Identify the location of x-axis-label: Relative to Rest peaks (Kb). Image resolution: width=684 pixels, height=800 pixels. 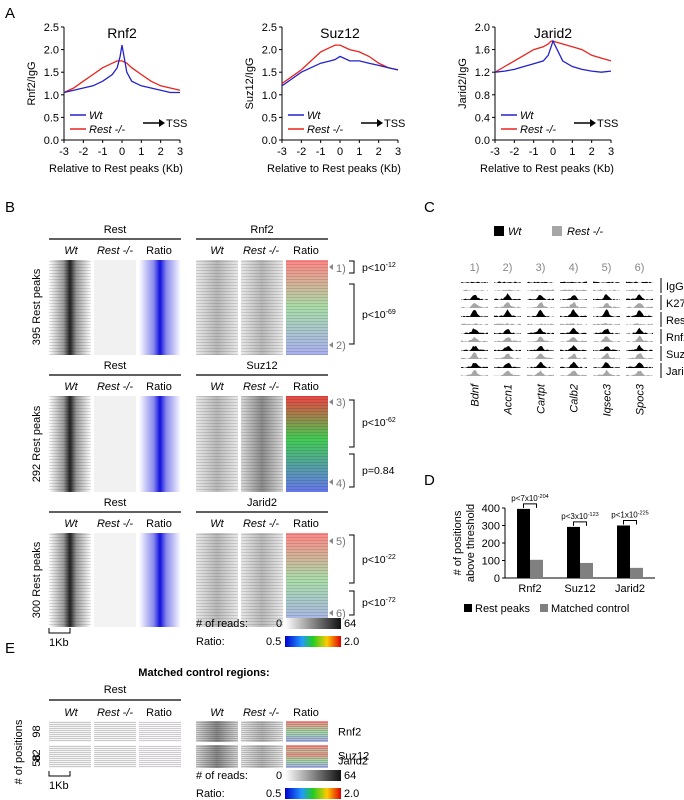
(547, 169).